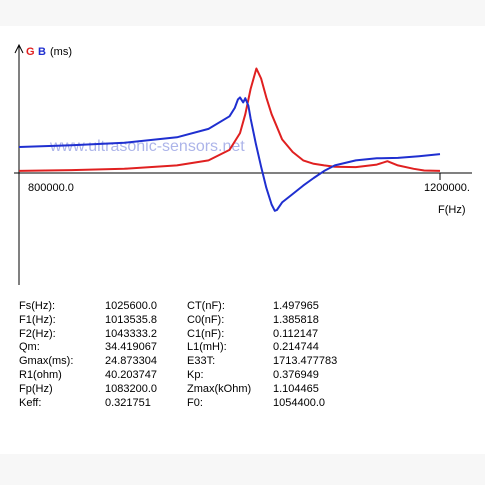  I want to click on param-value-2: 0.376949, so click(296, 374).